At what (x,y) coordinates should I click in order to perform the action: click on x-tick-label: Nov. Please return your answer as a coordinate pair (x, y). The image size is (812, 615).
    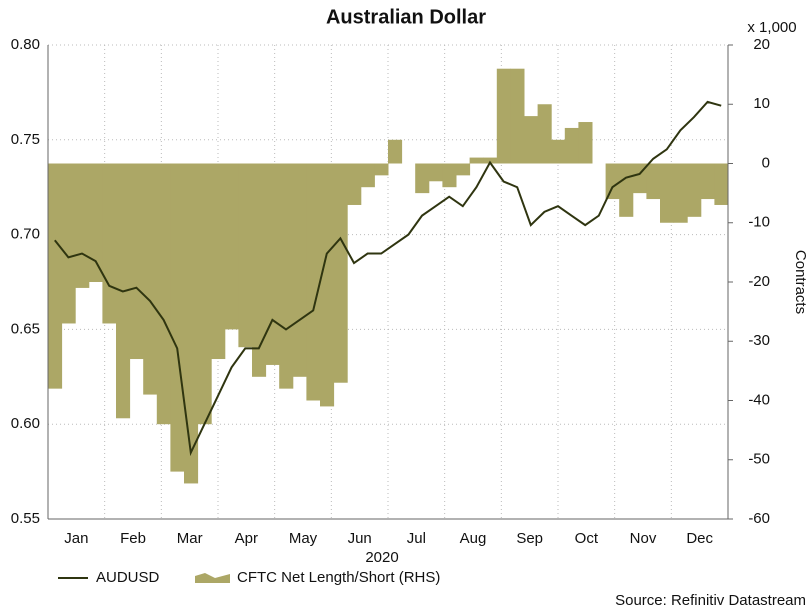
    Looking at the image, I should click on (643, 538).